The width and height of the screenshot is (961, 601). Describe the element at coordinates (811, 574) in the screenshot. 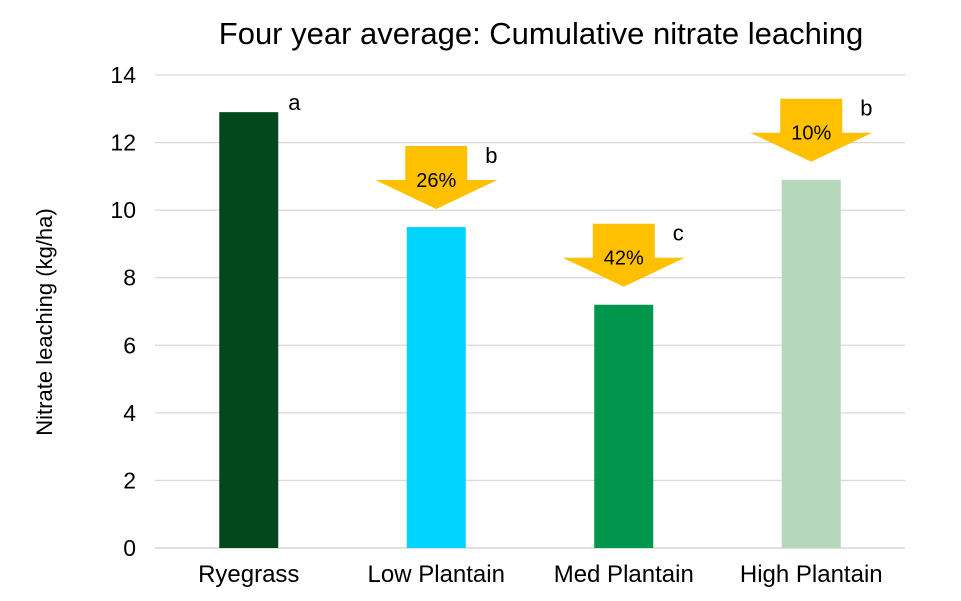

I see `x-category-label: High Plantain` at that location.